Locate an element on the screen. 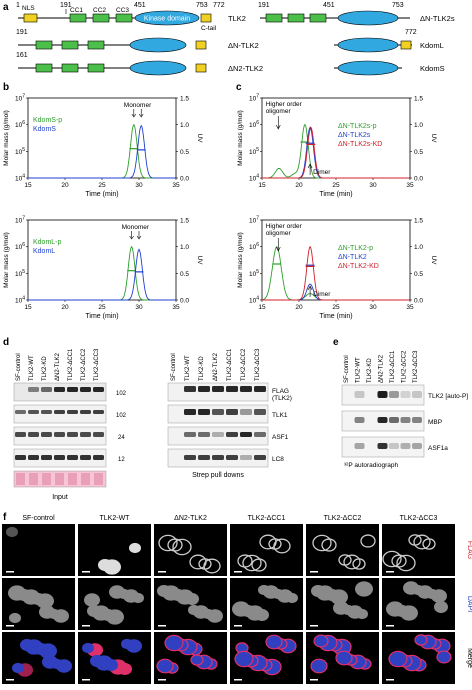 This screenshot has width=472, height=690. svg-text: C-tail is located at coordinates (209, 28).